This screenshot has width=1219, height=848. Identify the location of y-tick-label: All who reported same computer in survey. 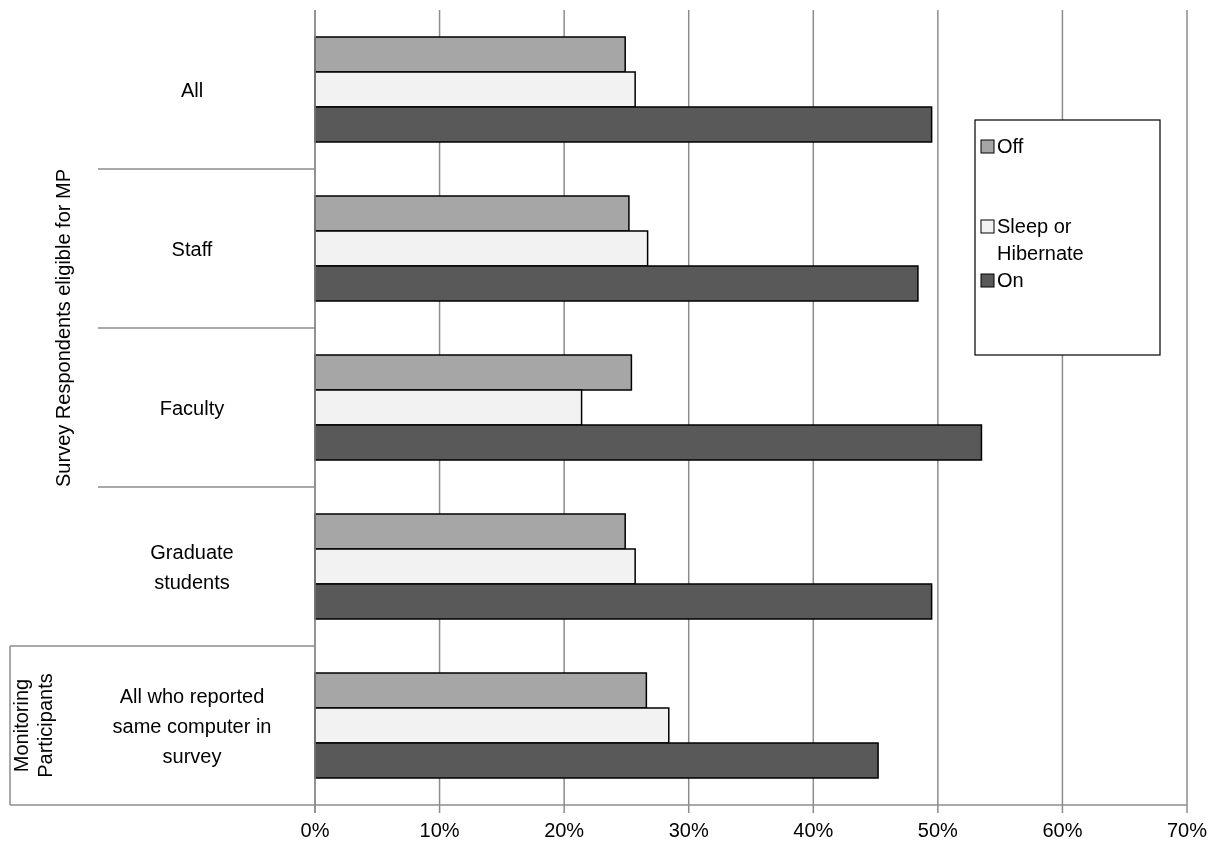
(192, 725).